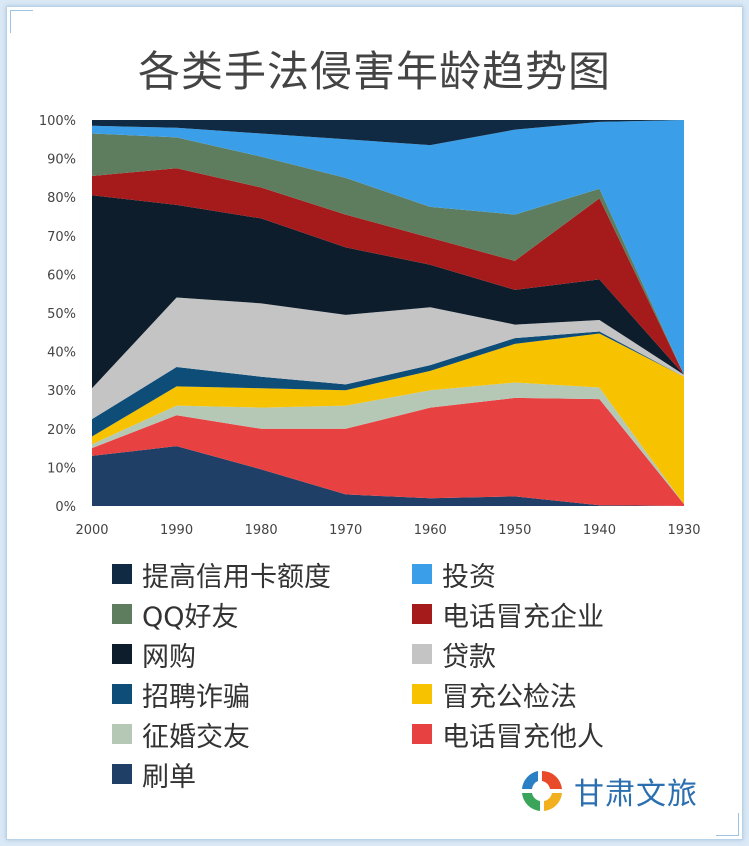  Describe the element at coordinates (262, 655) in the screenshot. I see `legend-item: 网购` at that location.